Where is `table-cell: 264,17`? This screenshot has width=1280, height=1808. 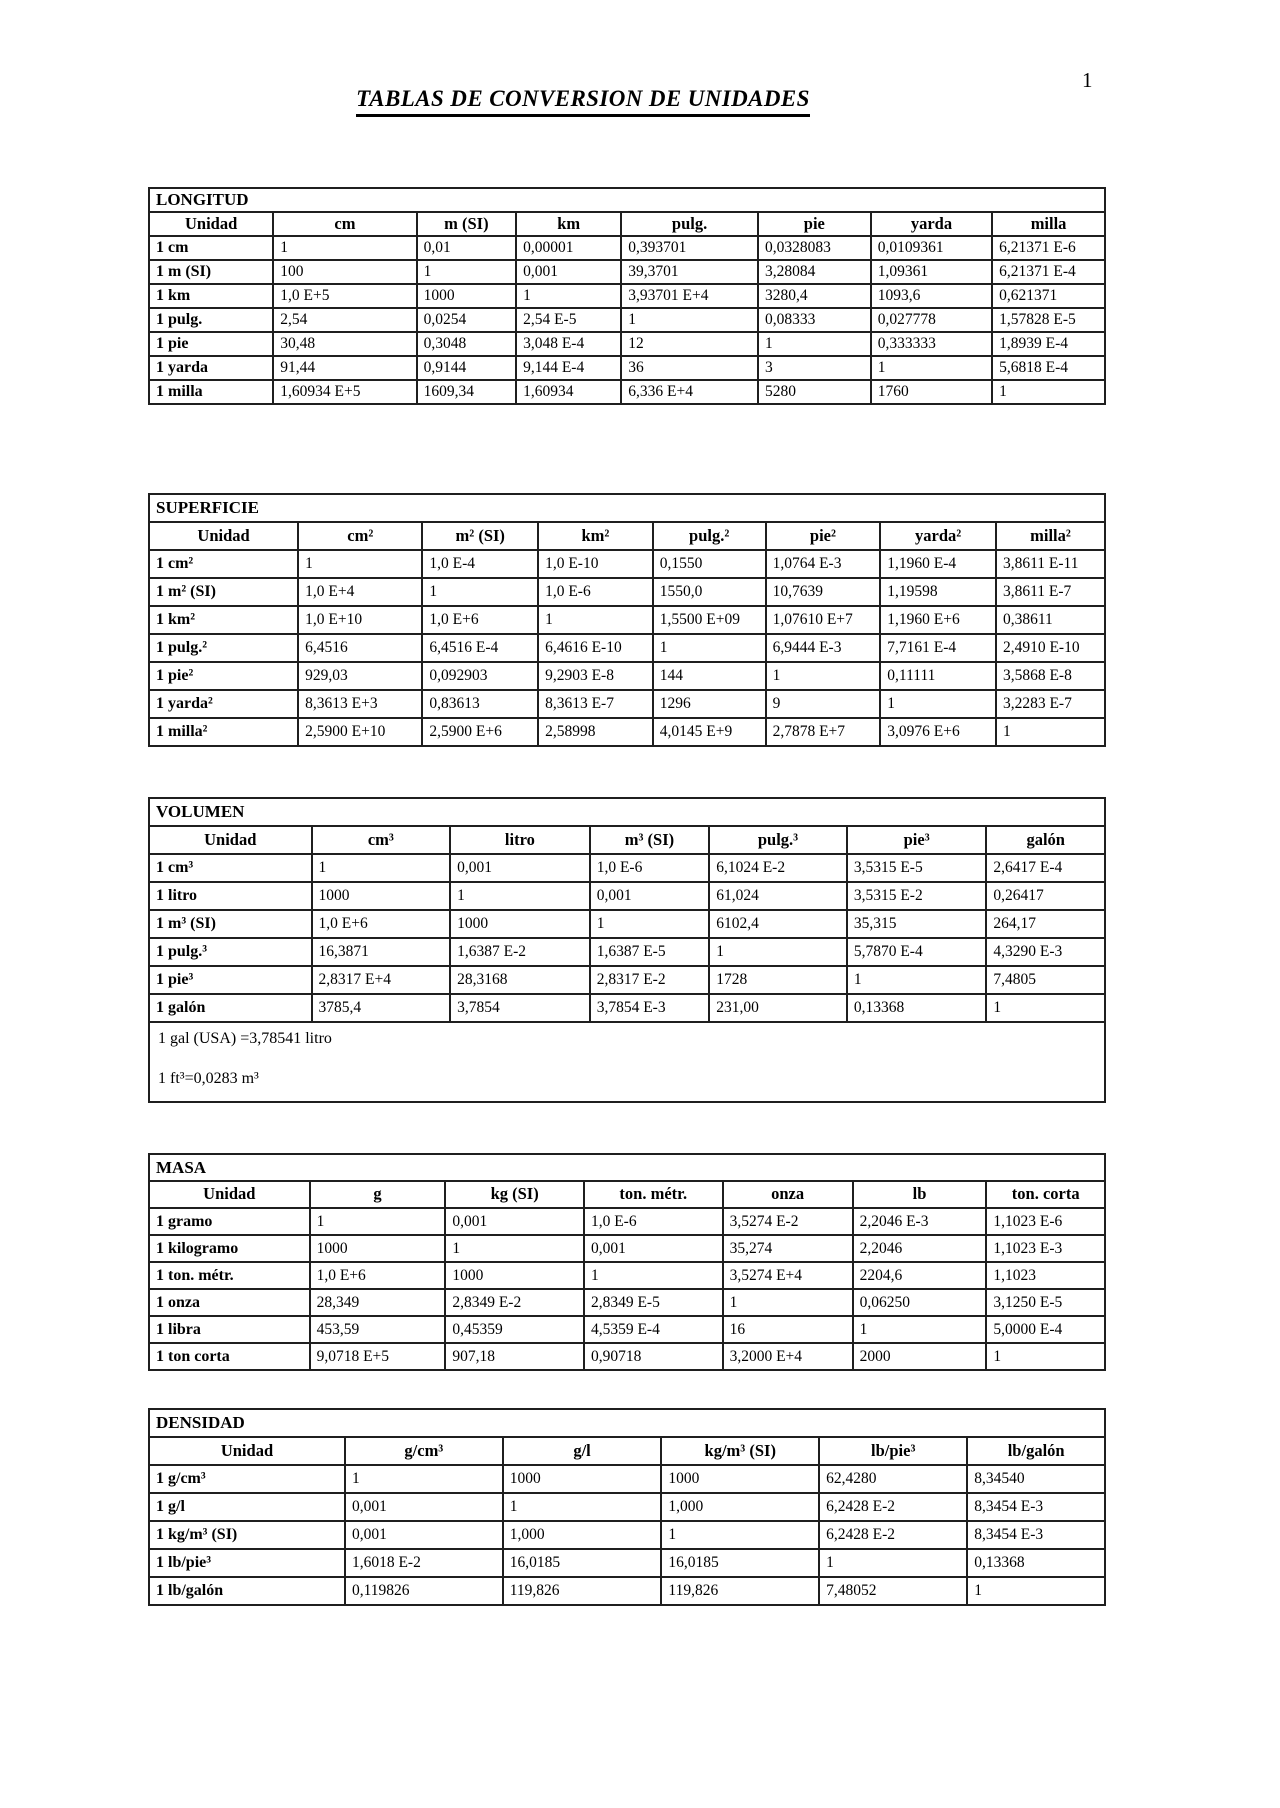
table-cell: 264,17 is located at coordinates (1045, 924).